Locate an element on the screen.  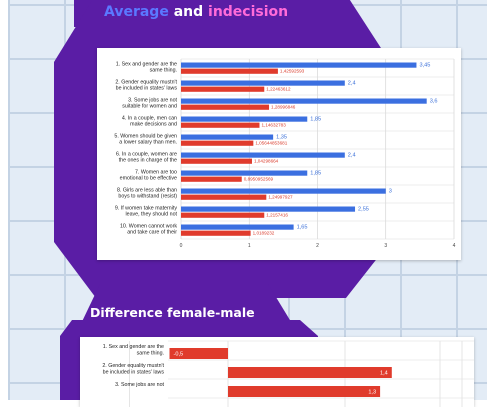
category-label: the ones in charge of the is located at coordinates (148, 161).